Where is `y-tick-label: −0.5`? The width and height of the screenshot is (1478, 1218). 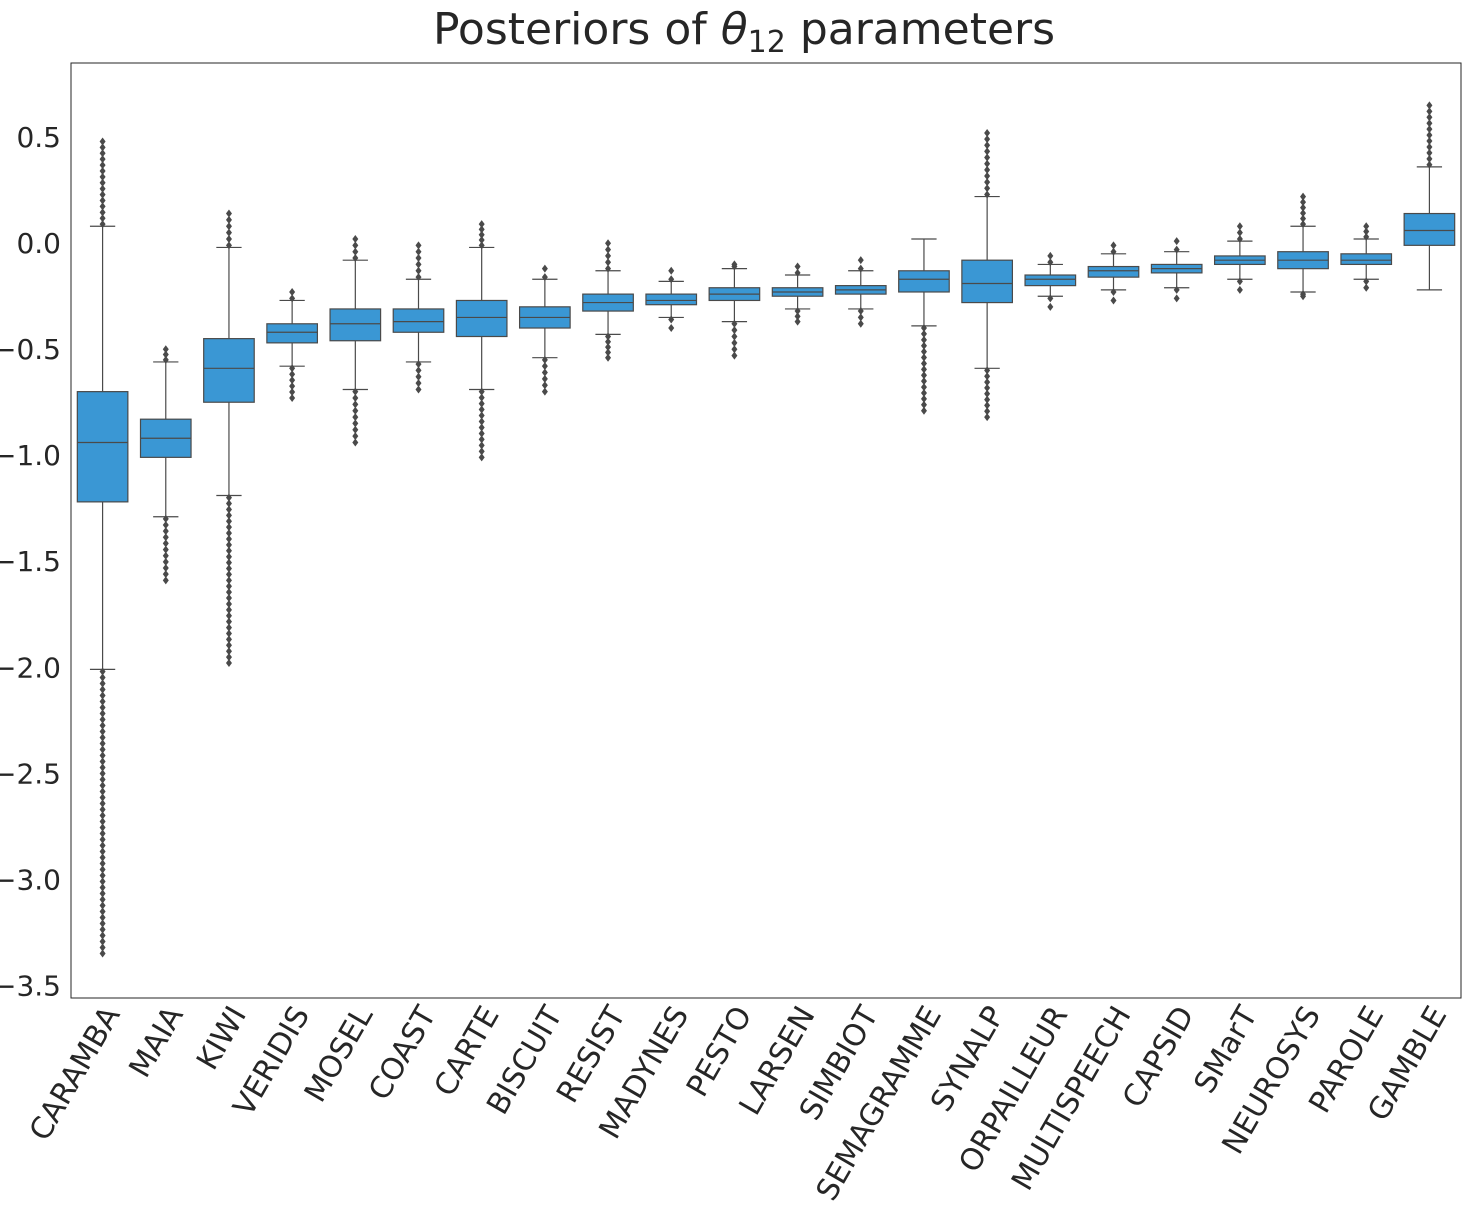
y-tick-label: −0.5 is located at coordinates (30, 349).